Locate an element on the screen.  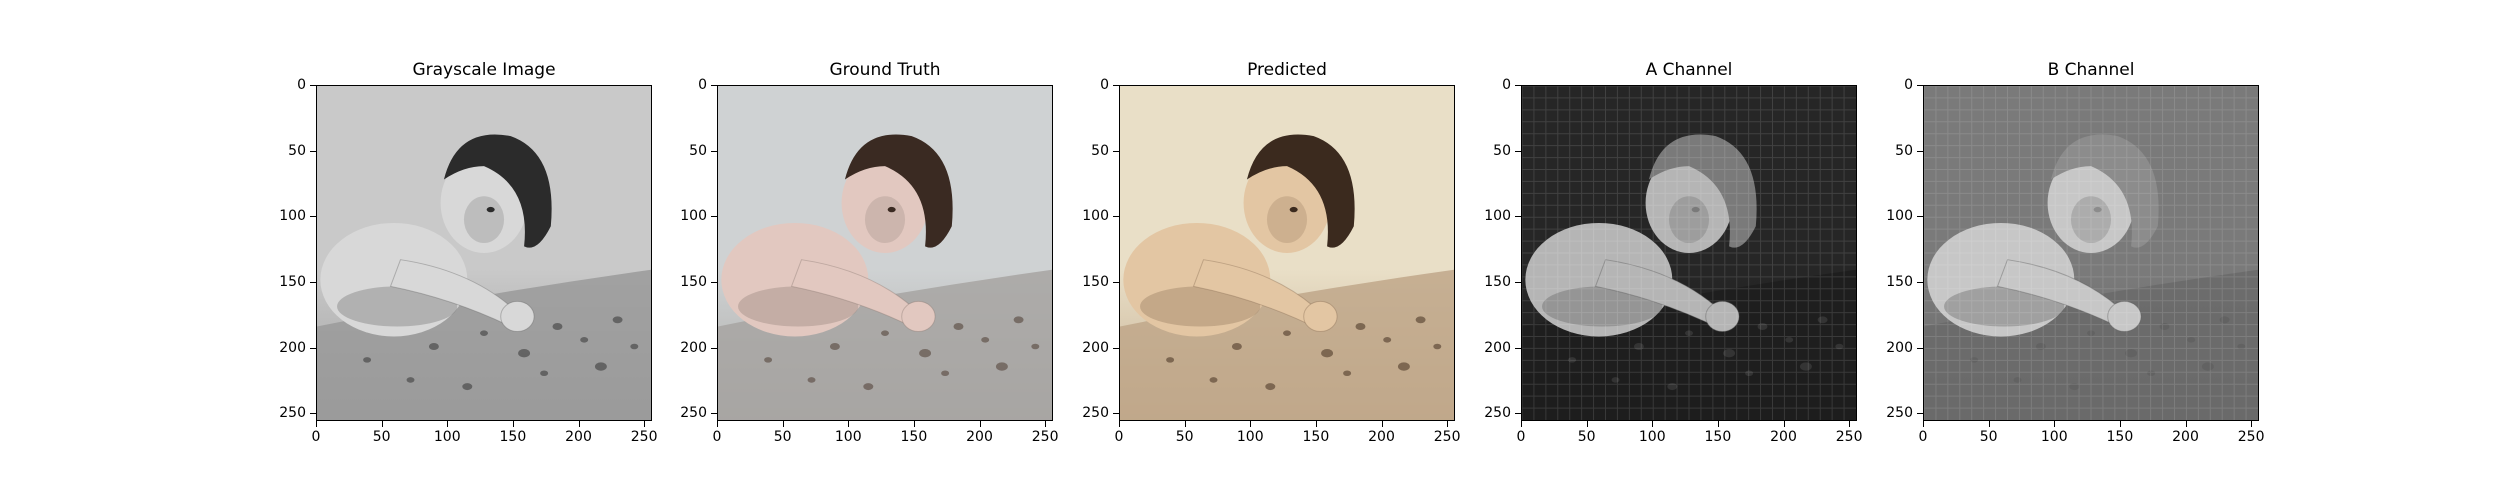
x-tick-label: 250 is located at coordinates (644, 437).